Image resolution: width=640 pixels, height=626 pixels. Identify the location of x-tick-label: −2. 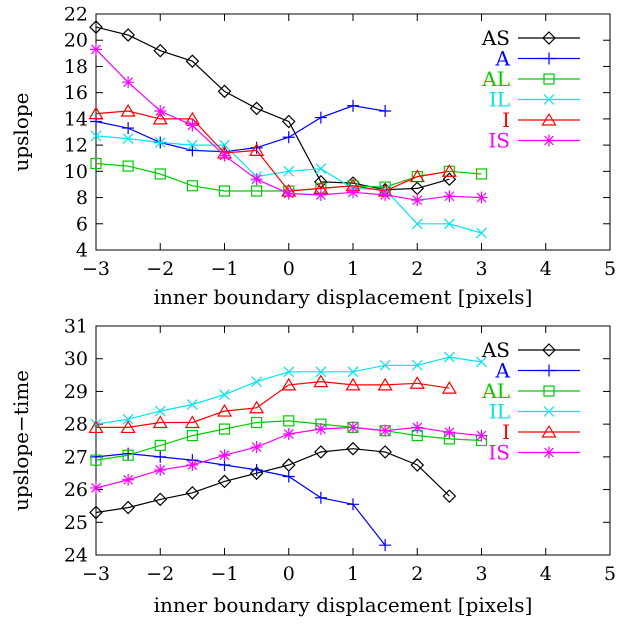
(160, 574).